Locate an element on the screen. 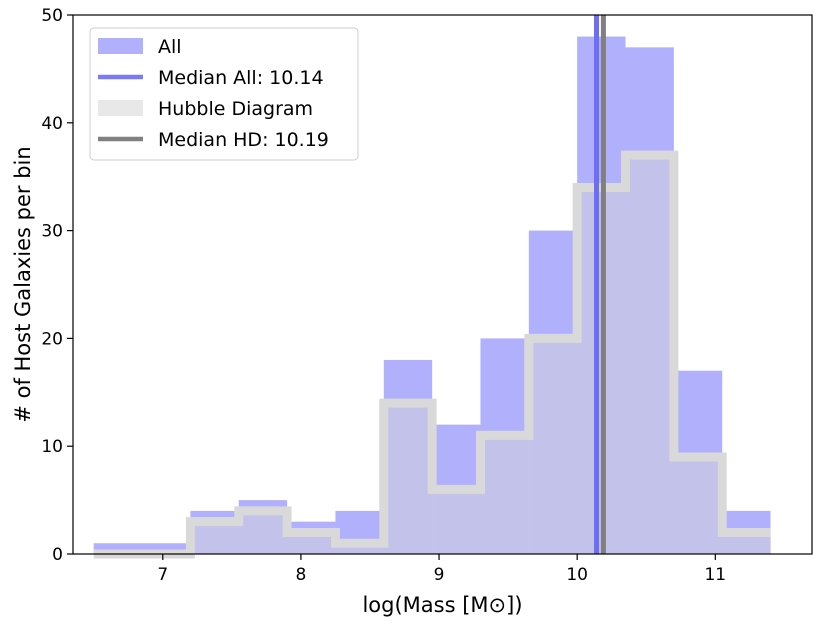 The height and width of the screenshot is (630, 831). x-tick-label: 10 is located at coordinates (577, 575).